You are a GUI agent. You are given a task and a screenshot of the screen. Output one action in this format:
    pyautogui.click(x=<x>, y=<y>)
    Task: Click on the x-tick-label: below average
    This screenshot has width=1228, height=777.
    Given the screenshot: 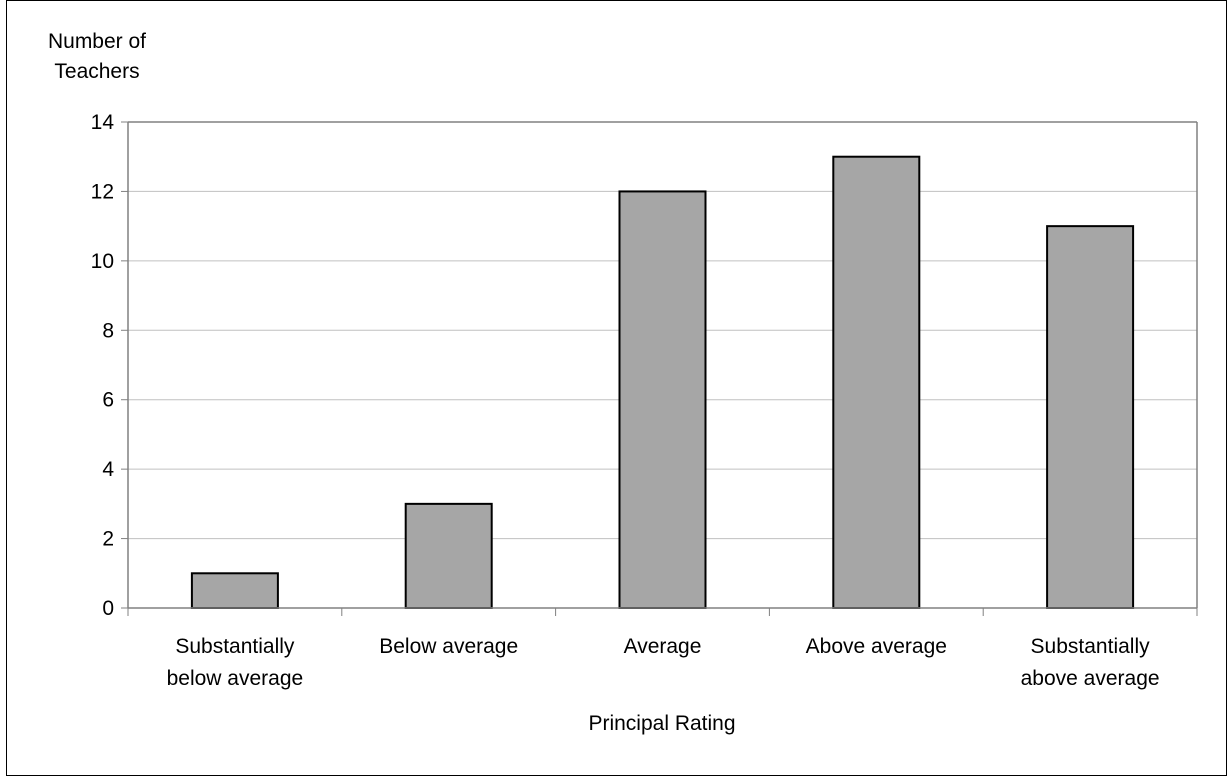 What is the action you would take?
    pyautogui.click(x=235, y=678)
    